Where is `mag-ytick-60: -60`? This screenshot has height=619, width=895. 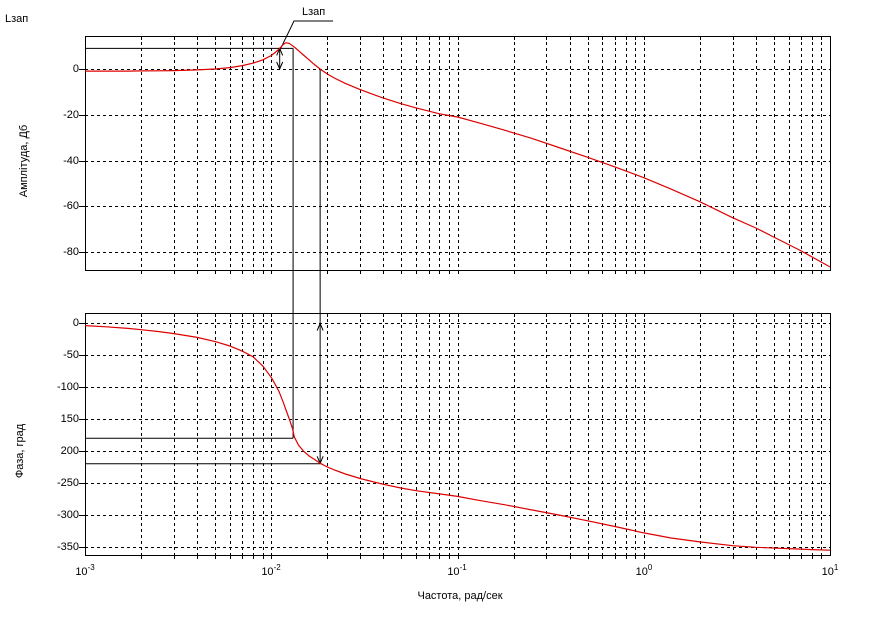 mag-ytick-60: -60 is located at coordinates (71, 206).